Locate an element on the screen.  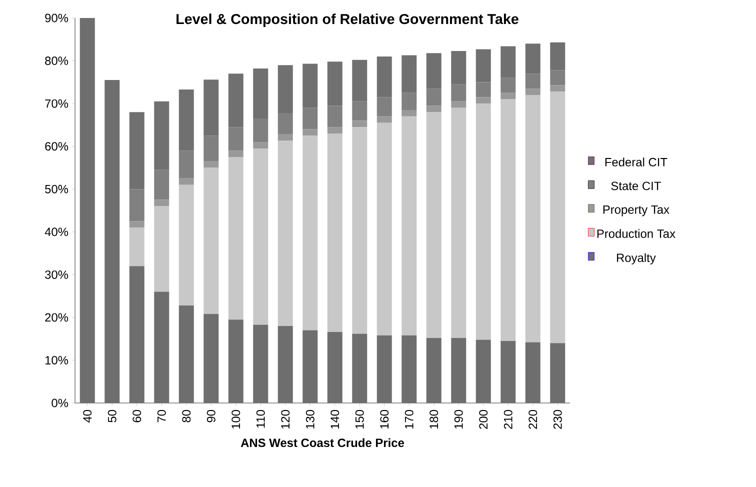
y-tick-label: 40% is located at coordinates (56, 232).